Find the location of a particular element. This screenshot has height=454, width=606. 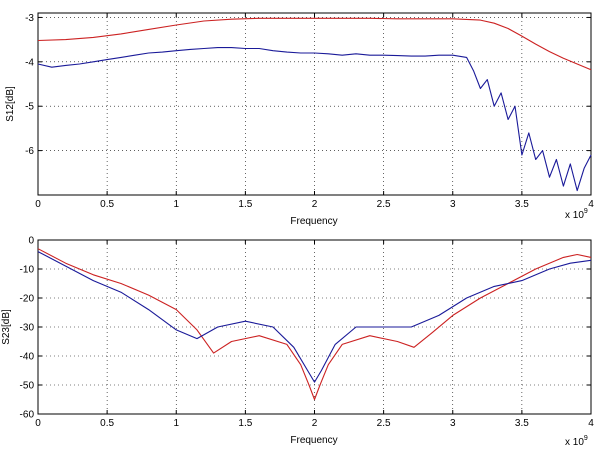

s12-x-tick-label: 4 is located at coordinates (591, 204).